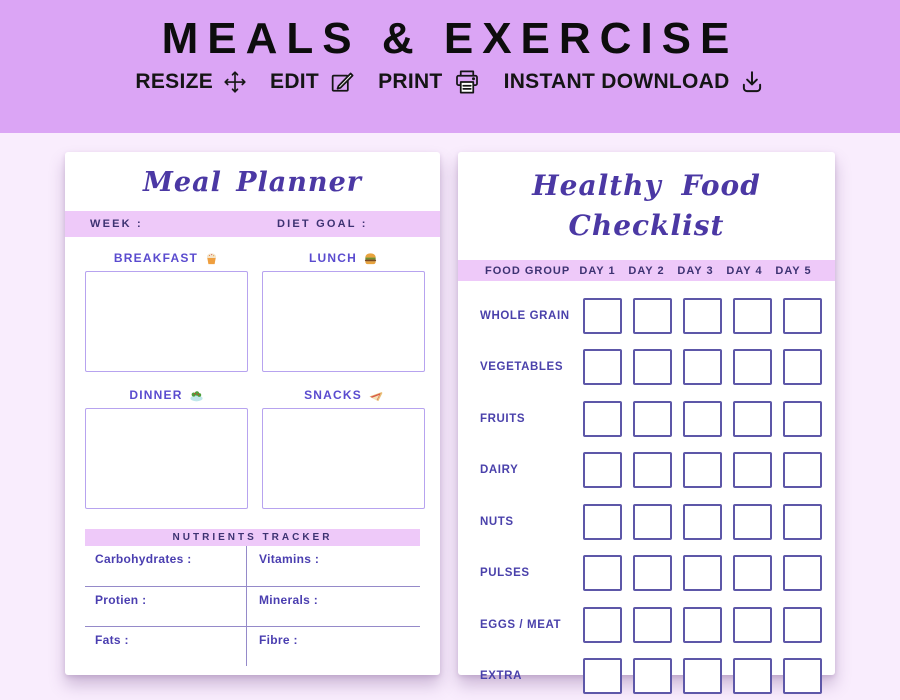 The image size is (900, 700). I want to click on checklist-title: Healthy Food Checklist, so click(646, 205).